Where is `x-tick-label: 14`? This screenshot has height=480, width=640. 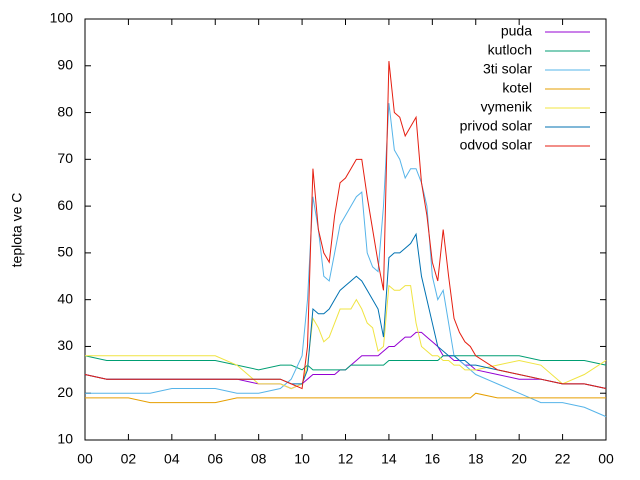 x-tick-label: 14 is located at coordinates (389, 459).